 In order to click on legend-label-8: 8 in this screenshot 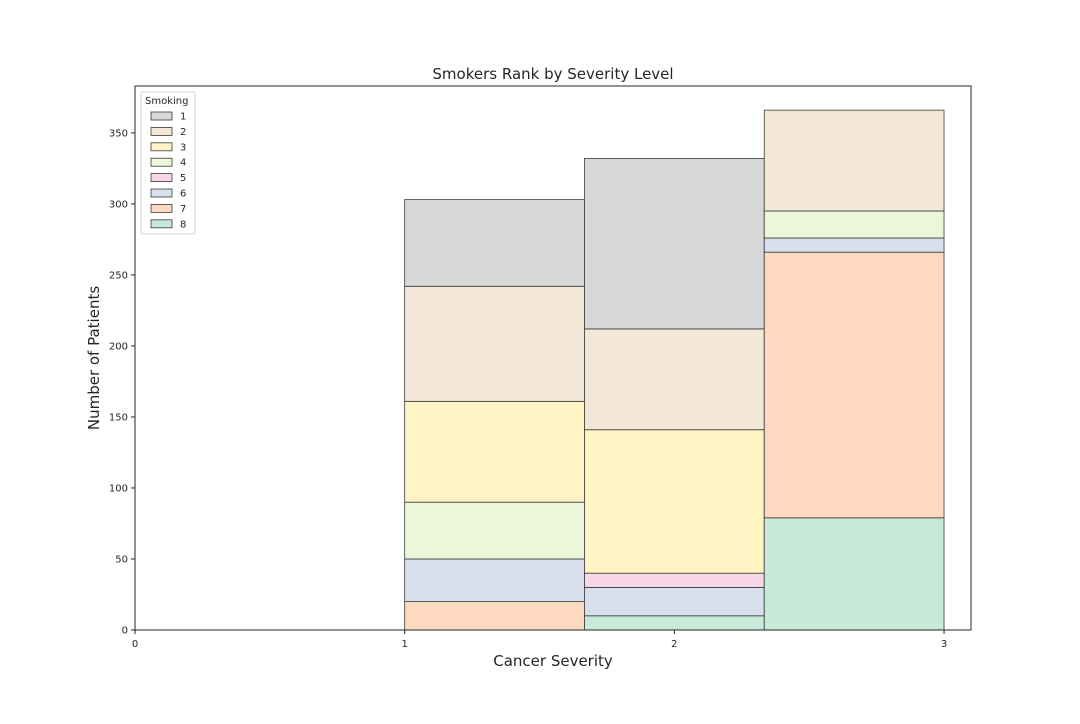, I will do `click(183, 224)`.